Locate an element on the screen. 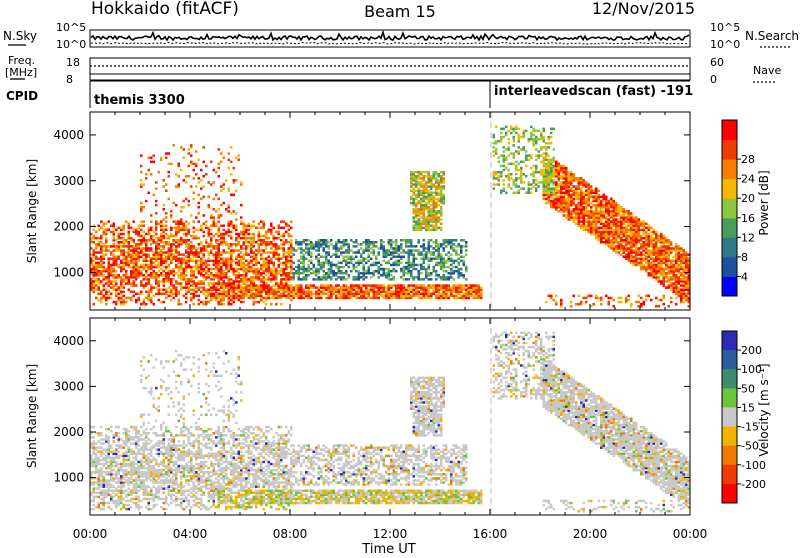  noise-right-label: N.Search is located at coordinates (772, 36).